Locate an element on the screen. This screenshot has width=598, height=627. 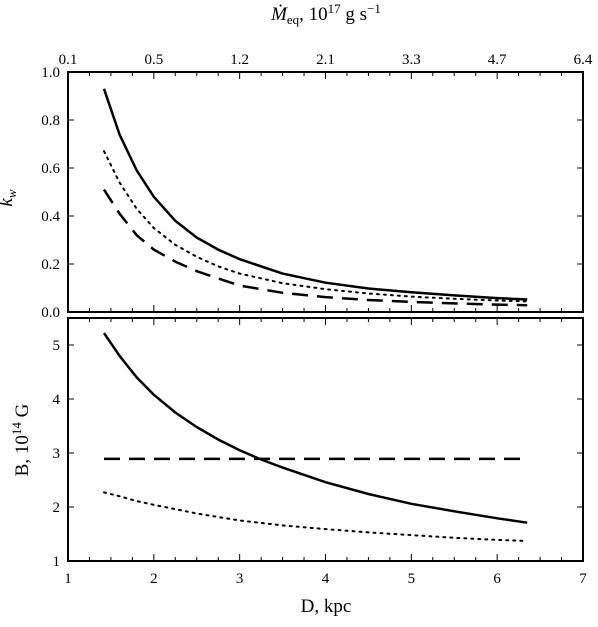
top-y-tick-label: 1.0 is located at coordinates (50, 73).